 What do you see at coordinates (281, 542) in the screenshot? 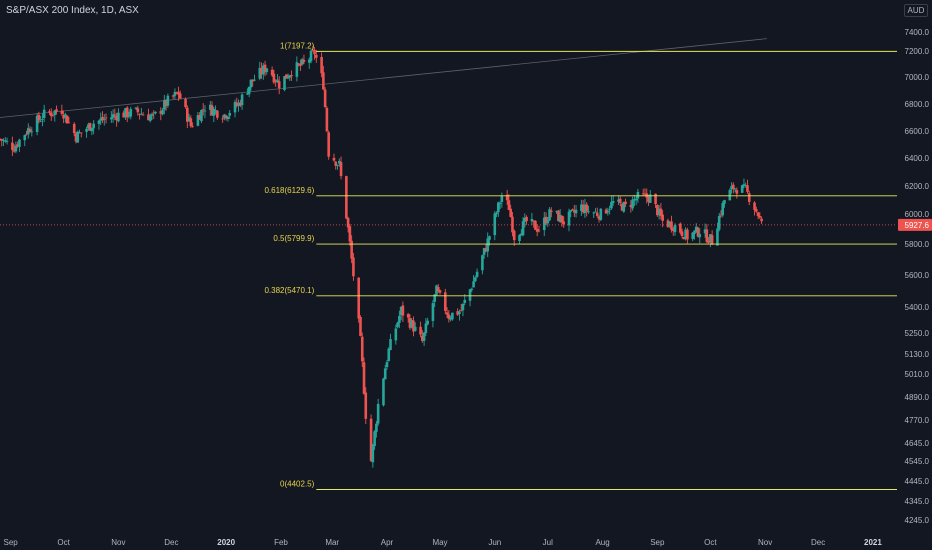
I see `x-tick-label: Feb` at bounding box center [281, 542].